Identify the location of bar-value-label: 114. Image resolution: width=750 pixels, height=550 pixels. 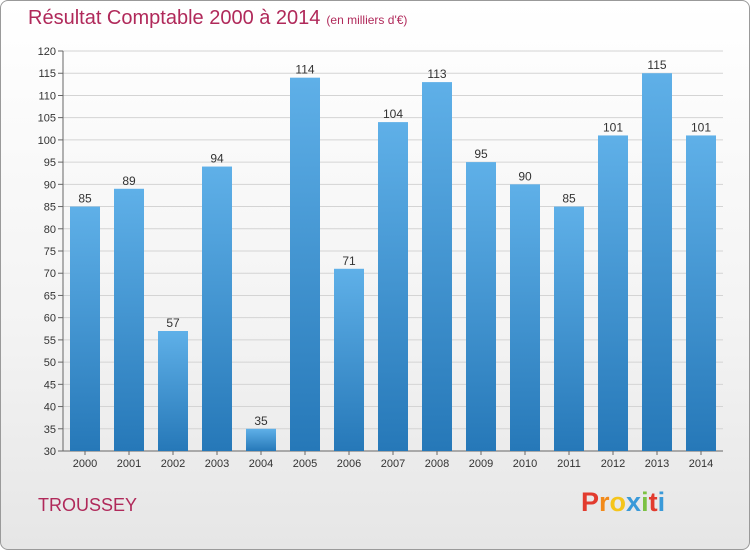
(304, 70).